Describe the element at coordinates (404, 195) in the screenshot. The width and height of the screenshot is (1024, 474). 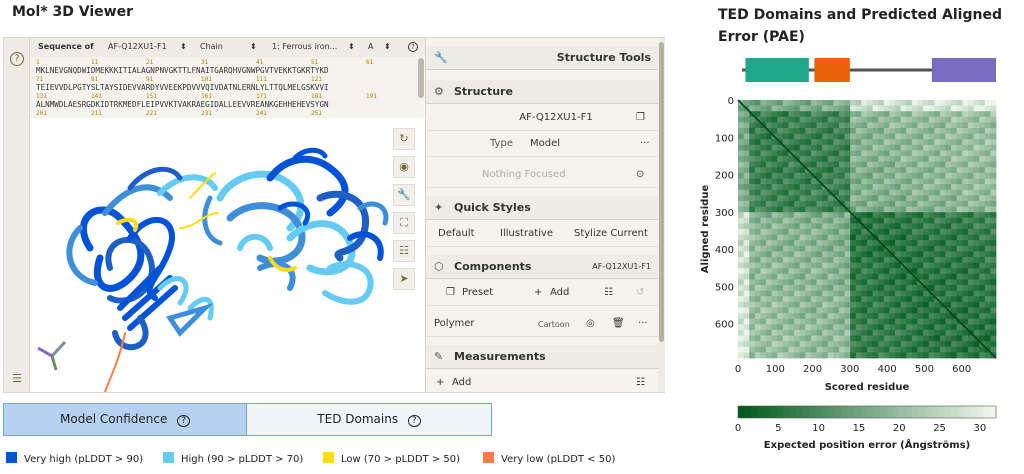
I see `wrench-icon: 🔧` at that location.